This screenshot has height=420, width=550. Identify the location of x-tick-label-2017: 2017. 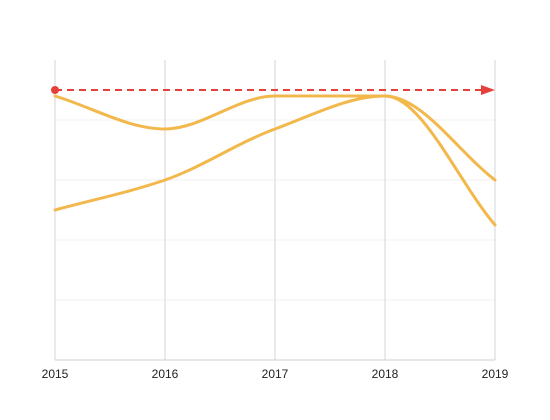
(275, 374).